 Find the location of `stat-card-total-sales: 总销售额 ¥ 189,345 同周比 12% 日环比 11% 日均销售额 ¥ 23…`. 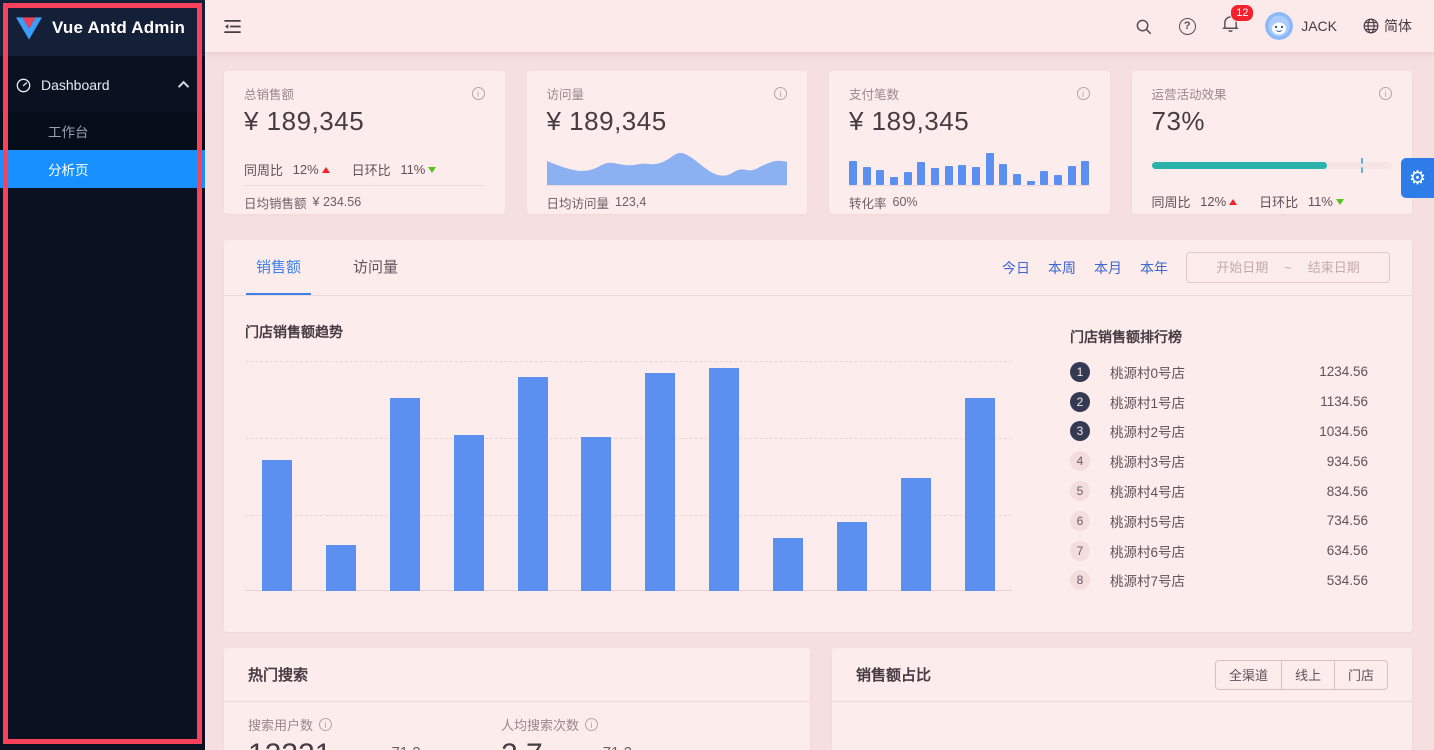

stat-card-total-sales: 总销售额 ¥ 189,345 同周比 12% 日环比 11% 日均销售额 ¥ 23… is located at coordinates (364, 142).